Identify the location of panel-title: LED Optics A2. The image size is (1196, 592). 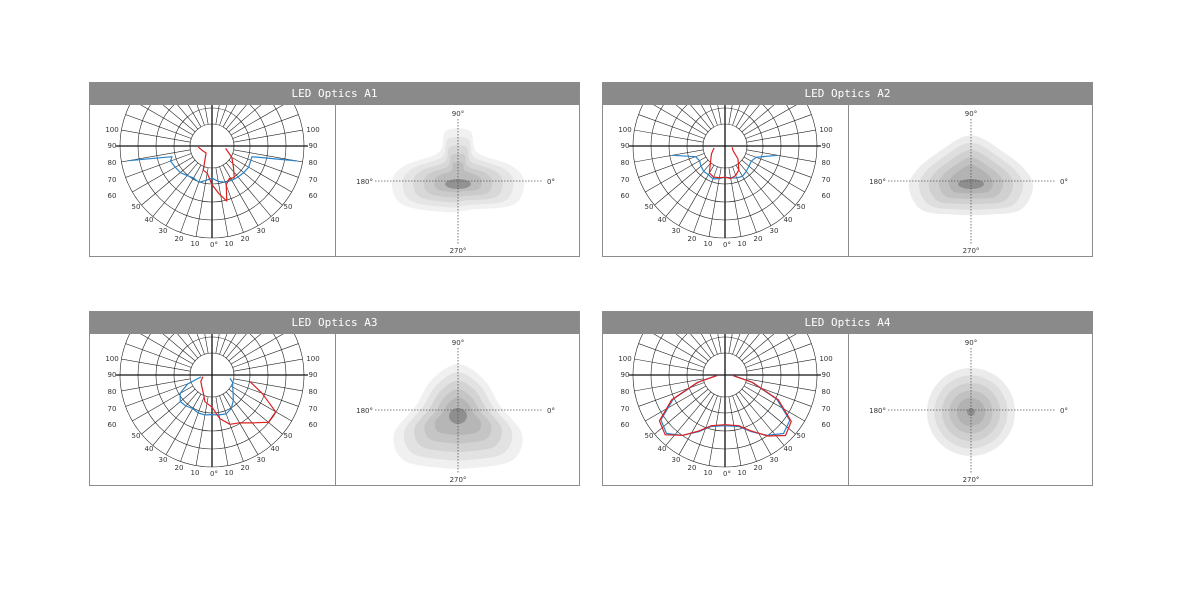
(847, 94).